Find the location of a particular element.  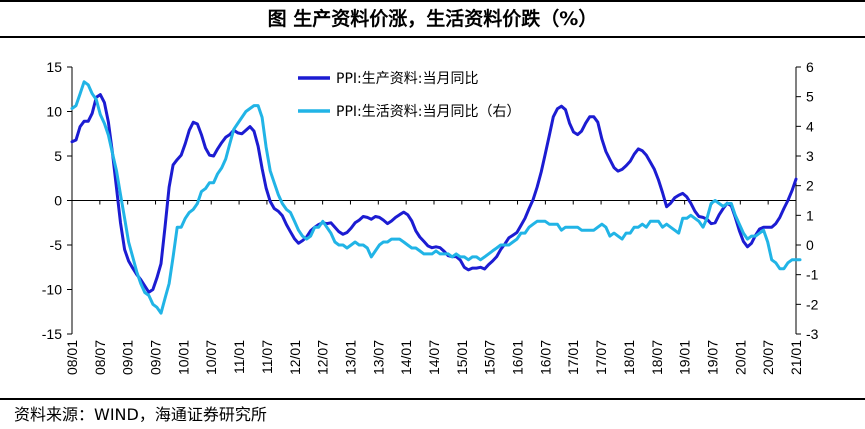

right-tick-label: -3 is located at coordinates (812, 334).